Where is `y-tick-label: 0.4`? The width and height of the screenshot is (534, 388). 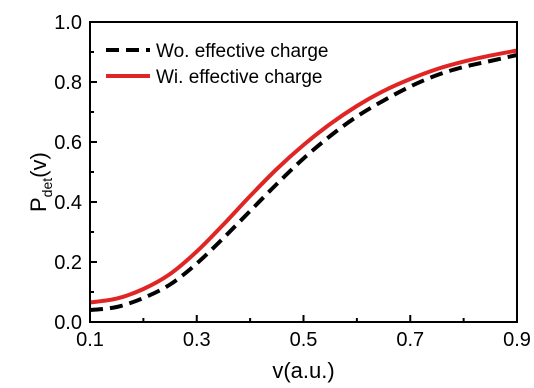 y-tick-label: 0.4 is located at coordinates (68, 203).